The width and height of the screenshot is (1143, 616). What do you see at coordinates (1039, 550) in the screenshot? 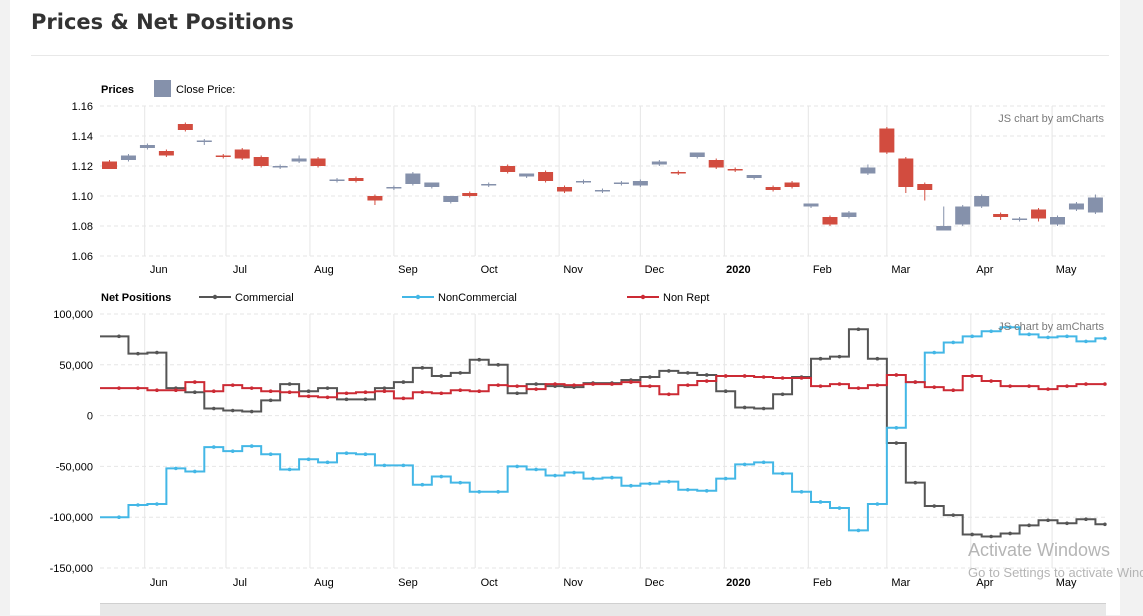
I see `watermark-line-1: Activate Windows` at bounding box center [1039, 550].